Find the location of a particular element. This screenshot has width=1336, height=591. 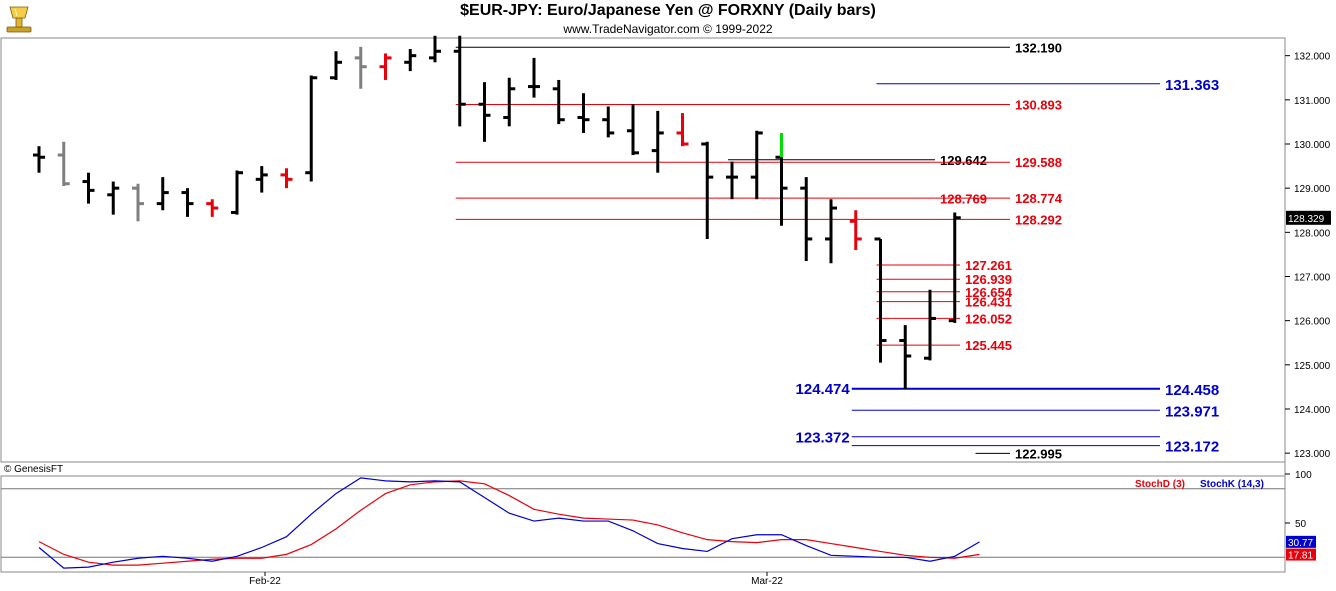

date-tick-label: Feb-22 is located at coordinates (265, 581).